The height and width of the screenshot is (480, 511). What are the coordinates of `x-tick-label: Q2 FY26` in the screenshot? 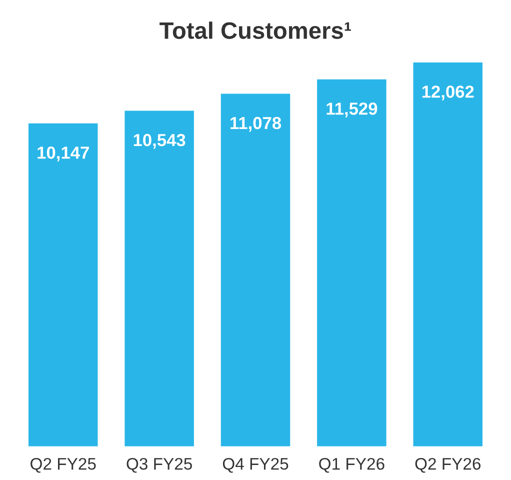 It's located at (447, 465).